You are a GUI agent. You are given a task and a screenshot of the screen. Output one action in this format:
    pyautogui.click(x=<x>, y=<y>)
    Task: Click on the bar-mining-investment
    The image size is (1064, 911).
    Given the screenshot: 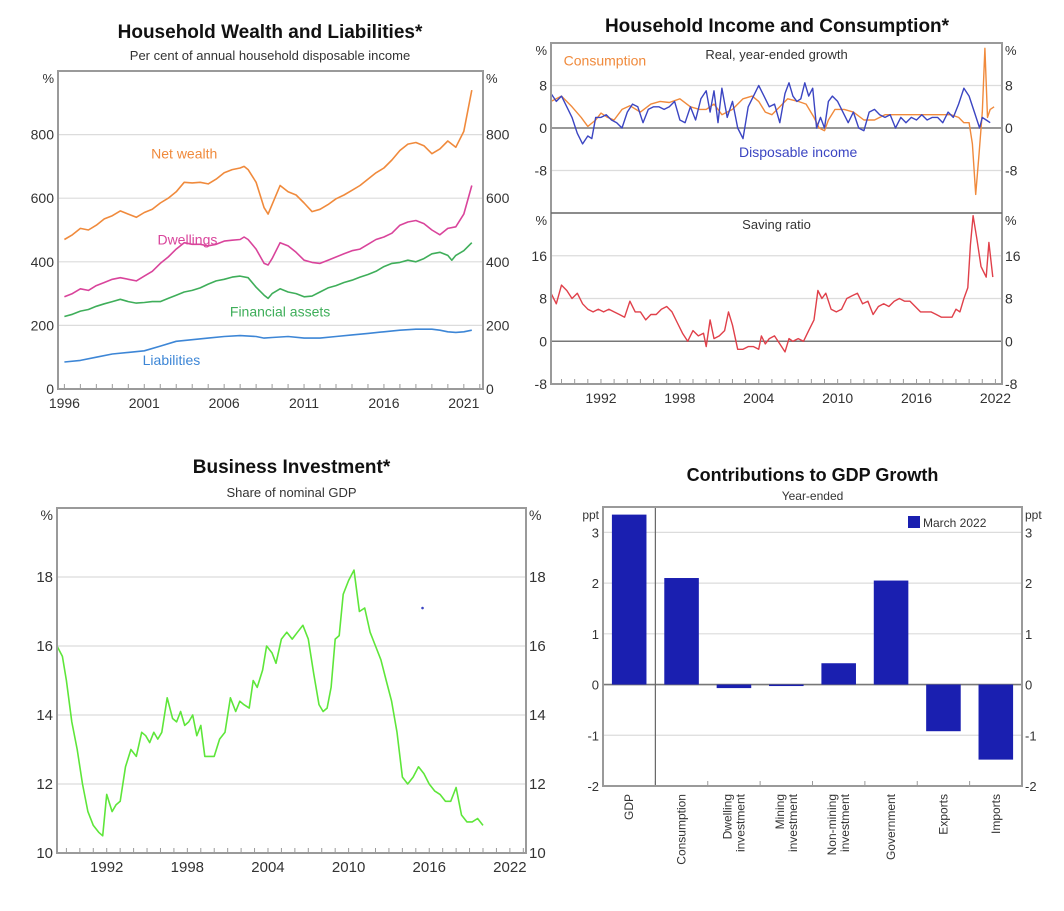 What is the action you would take?
    pyautogui.click(x=786, y=685)
    